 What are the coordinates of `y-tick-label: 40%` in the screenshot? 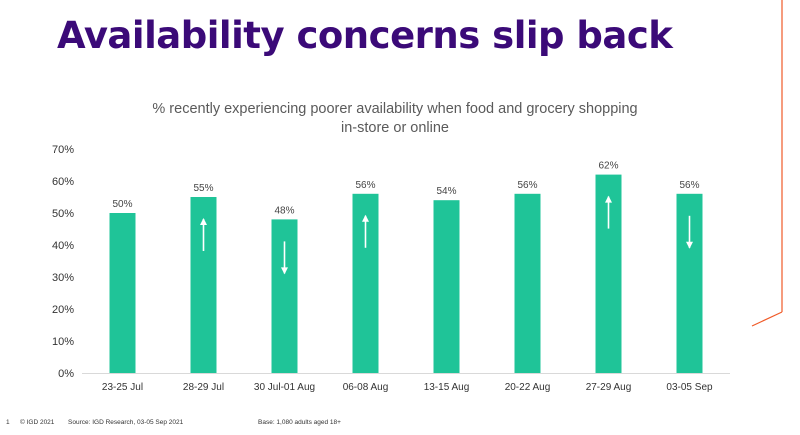 It's located at (63, 246).